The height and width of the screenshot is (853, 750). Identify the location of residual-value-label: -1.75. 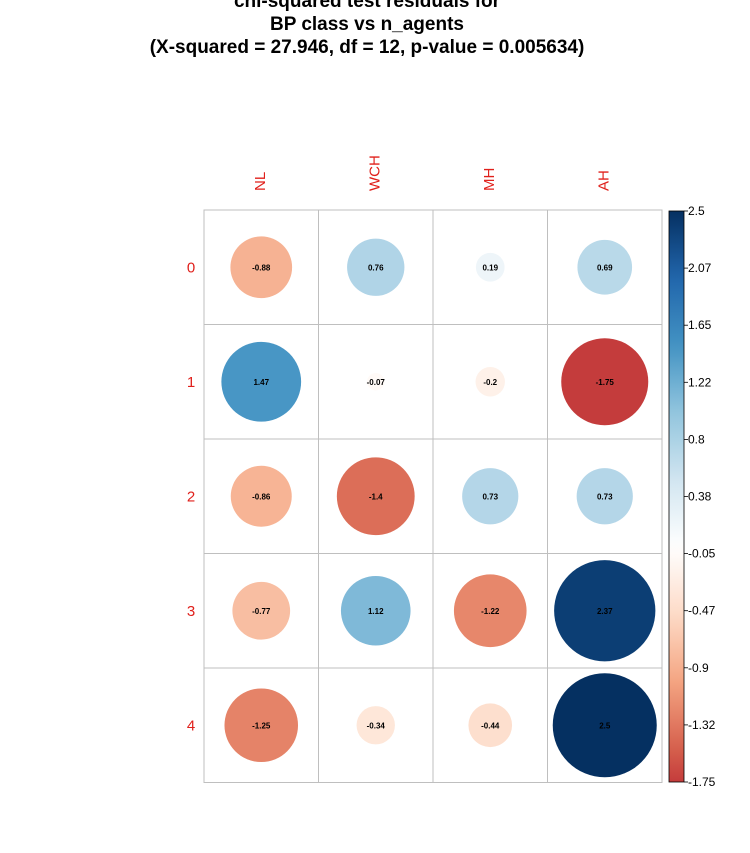
(605, 382).